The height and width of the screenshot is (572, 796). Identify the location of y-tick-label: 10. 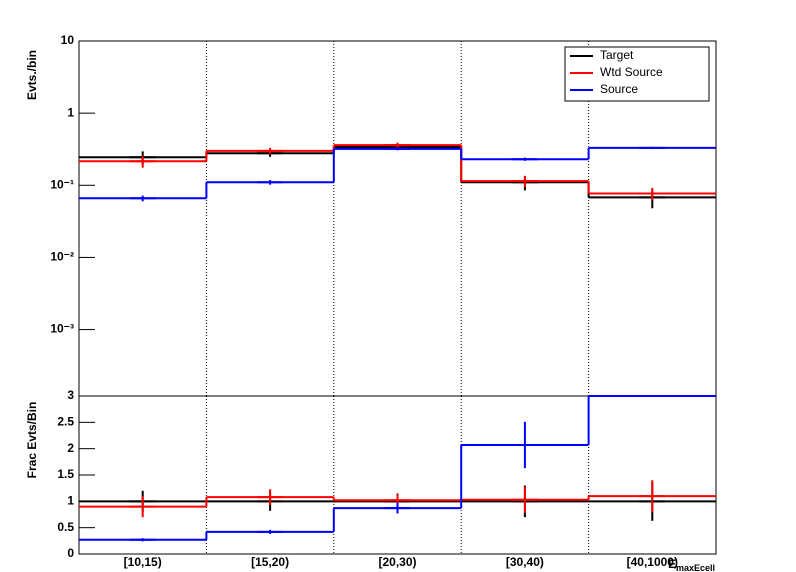
(68, 40).